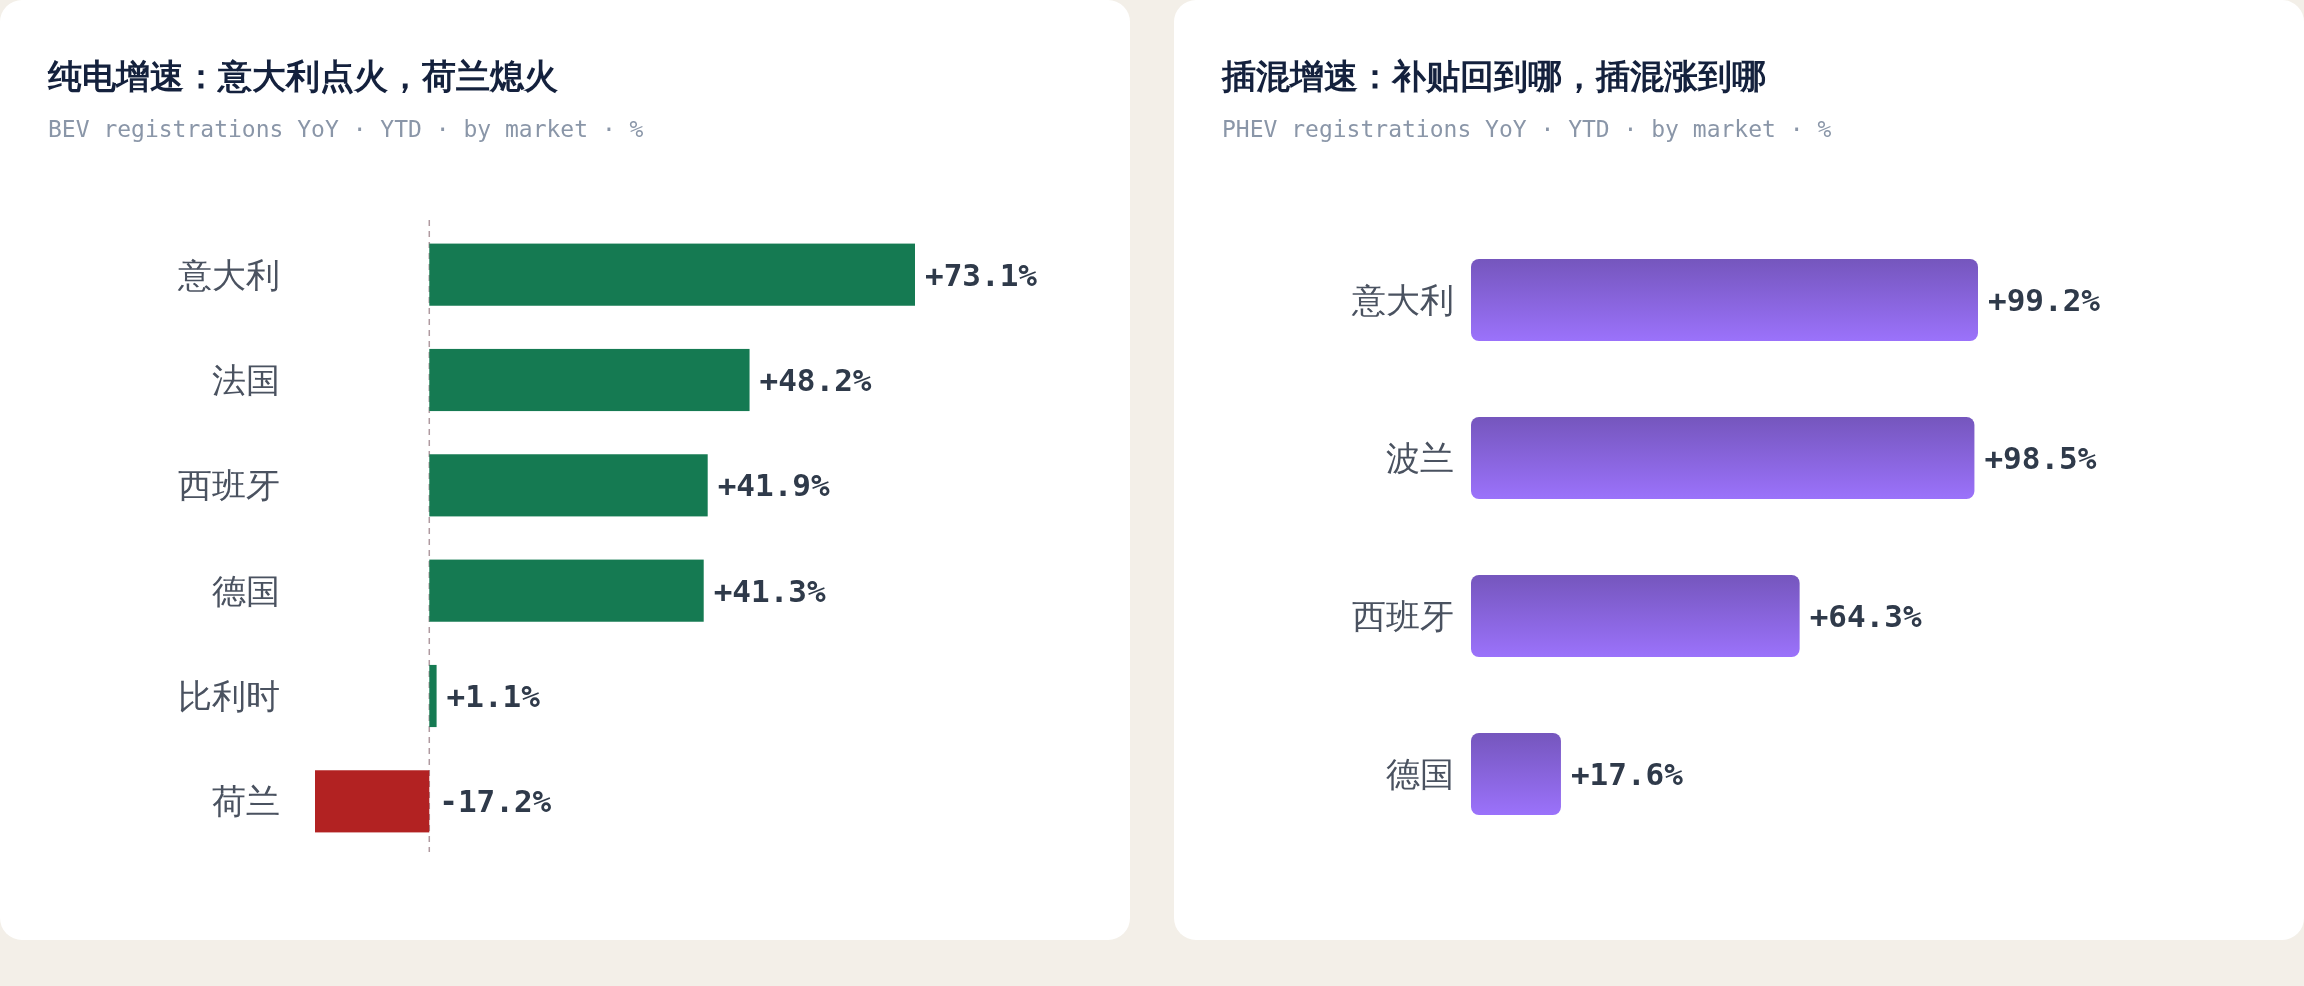 This screenshot has width=2304, height=986. Describe the element at coordinates (495, 801) in the screenshot. I see `data-label: -17.2%` at that location.